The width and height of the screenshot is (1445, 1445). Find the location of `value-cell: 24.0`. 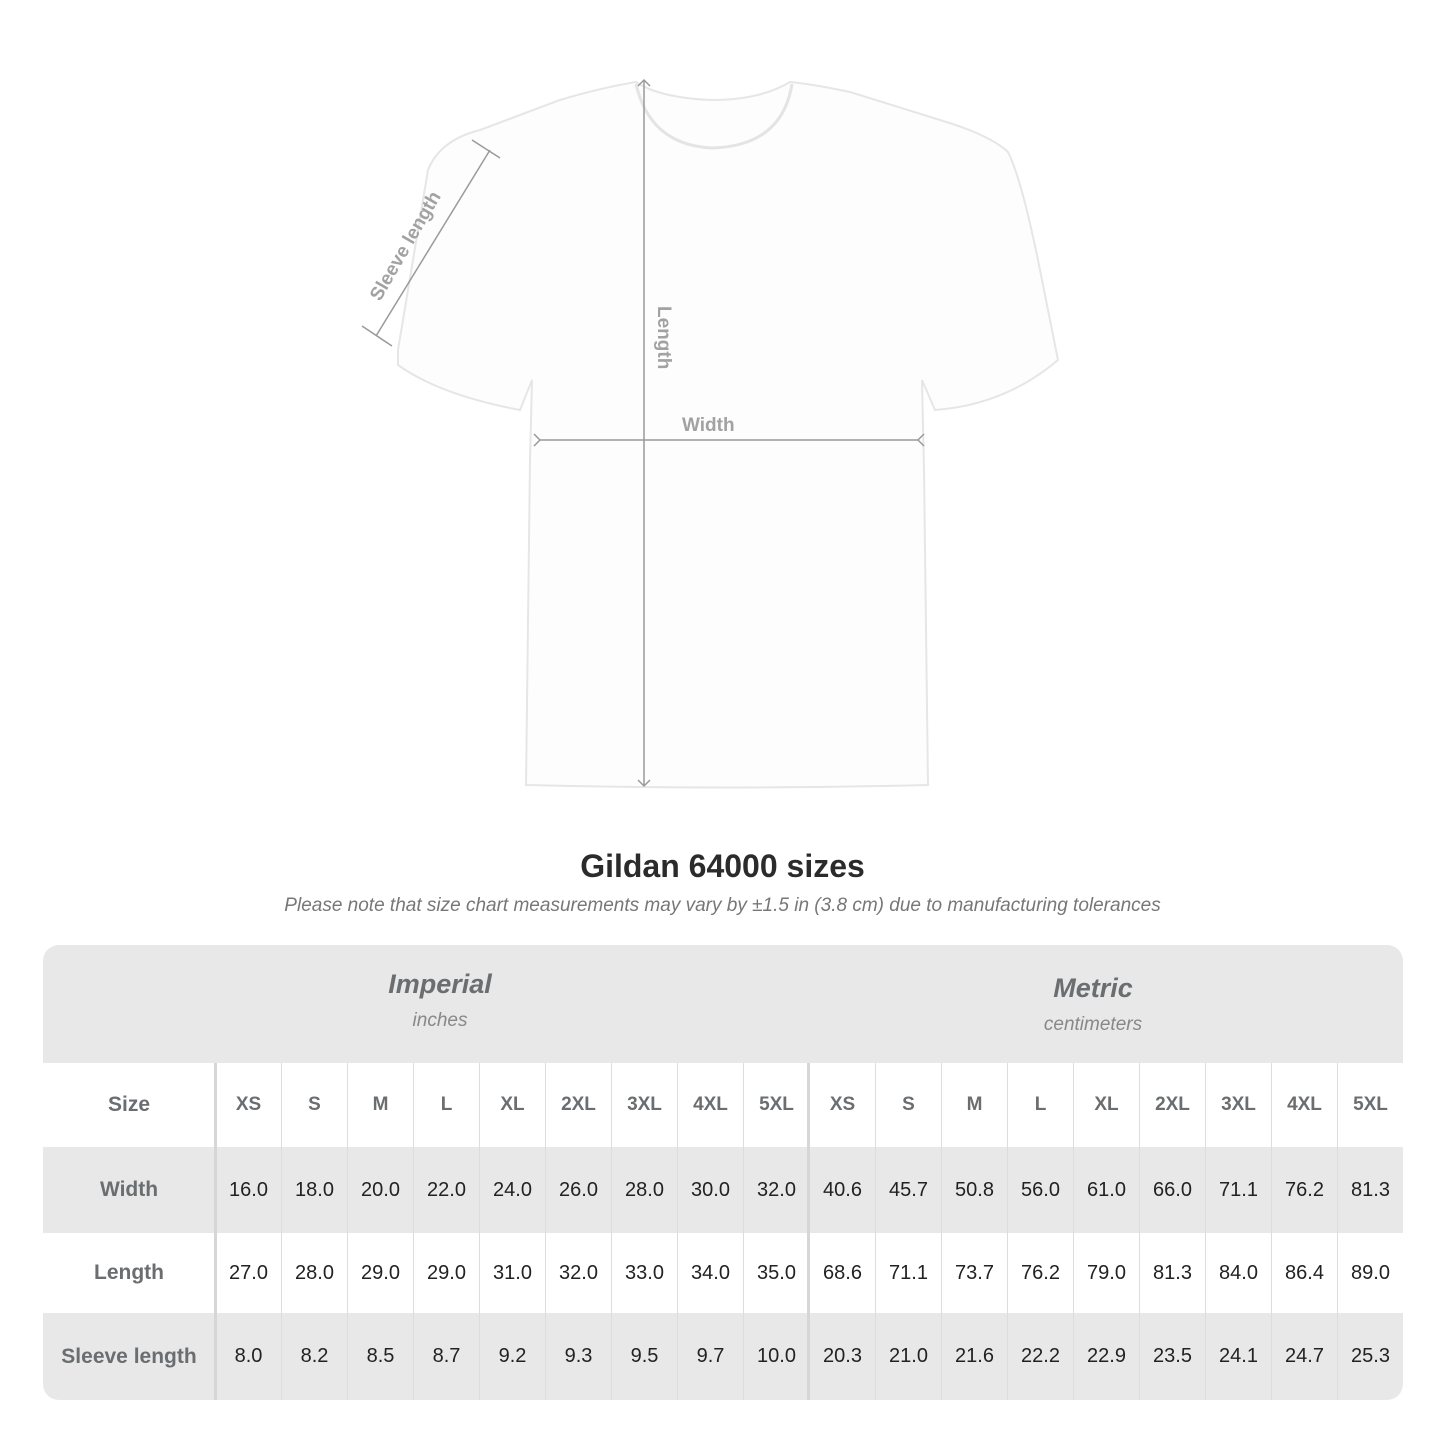

value-cell: 24.0 is located at coordinates (512, 1190).